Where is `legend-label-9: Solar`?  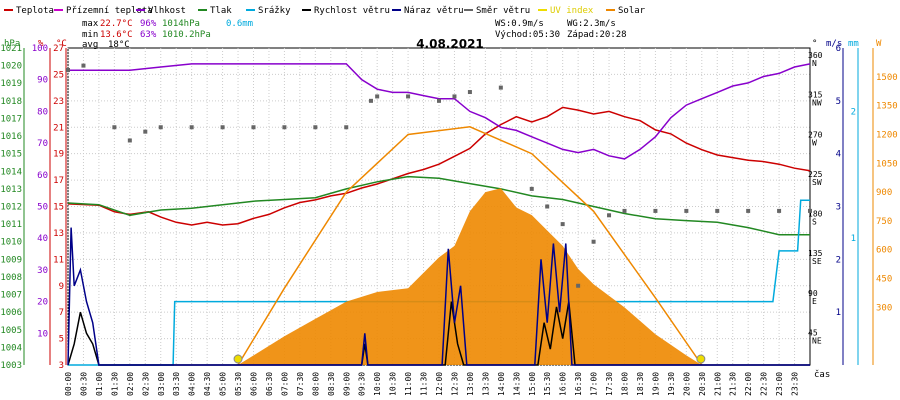 legend-label-9: Solar is located at coordinates (632, 11).